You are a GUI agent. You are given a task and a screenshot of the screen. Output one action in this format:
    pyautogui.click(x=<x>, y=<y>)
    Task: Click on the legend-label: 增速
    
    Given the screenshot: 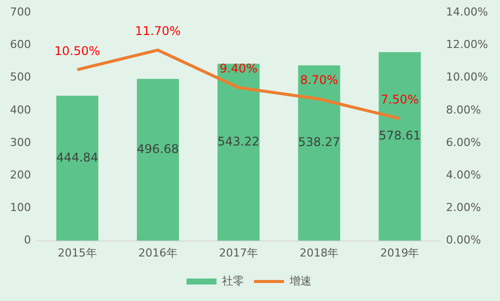 What is the action you would take?
    pyautogui.click(x=300, y=281)
    